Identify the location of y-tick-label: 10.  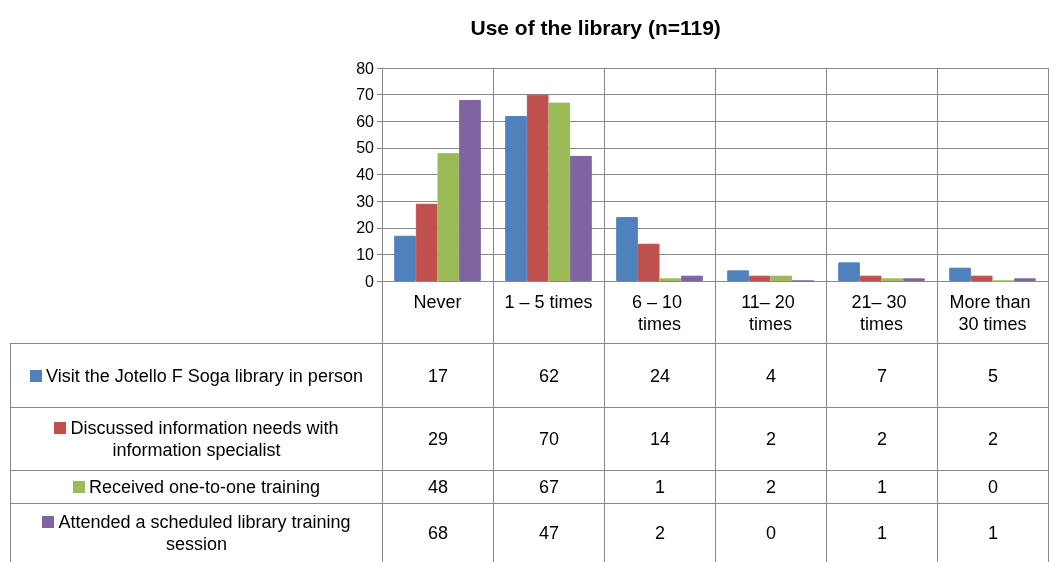
(365, 254).